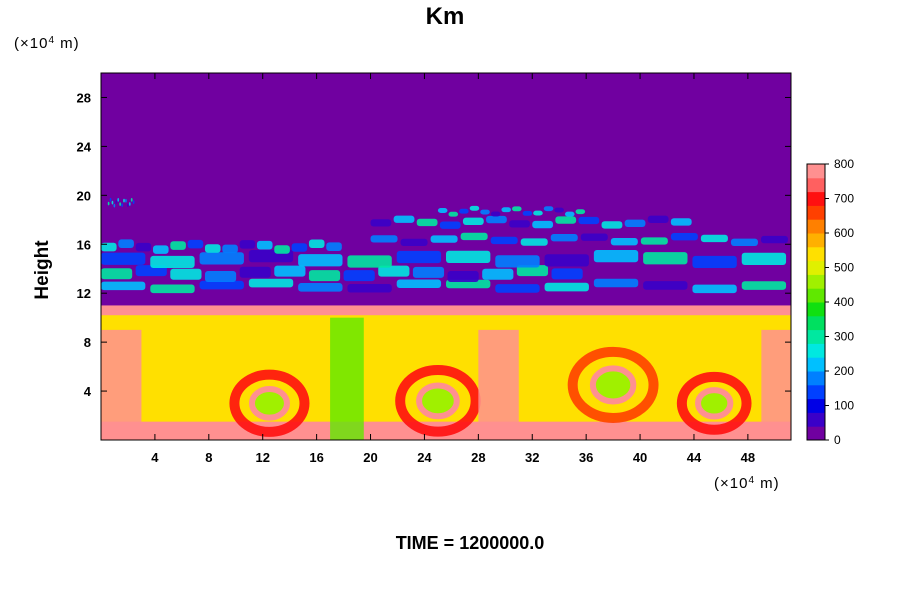 This screenshot has height=600, width=900. I want to click on y-tick-label: 8, so click(87, 342).